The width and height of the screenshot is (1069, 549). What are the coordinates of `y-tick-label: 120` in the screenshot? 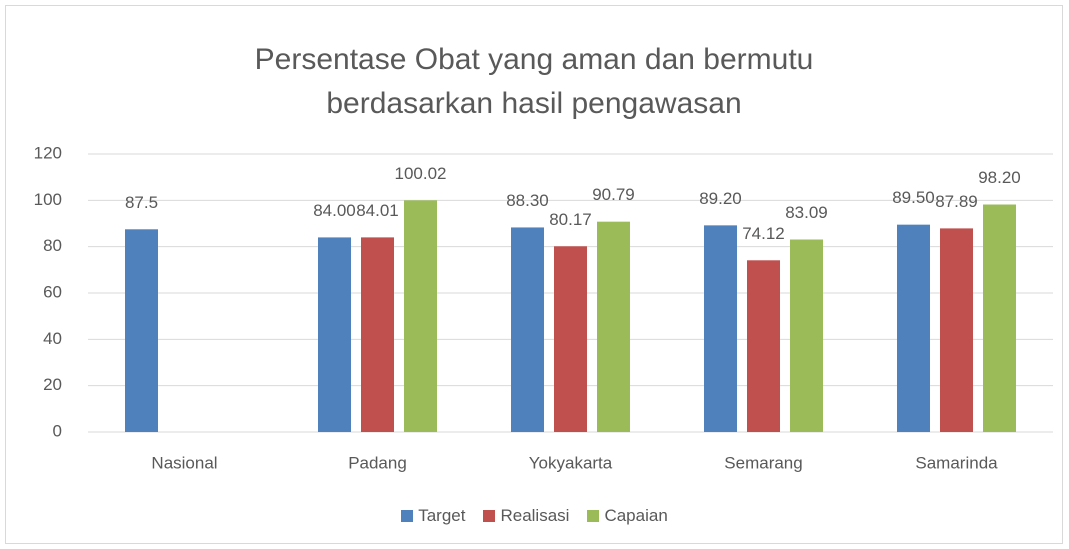 It's located at (48, 152).